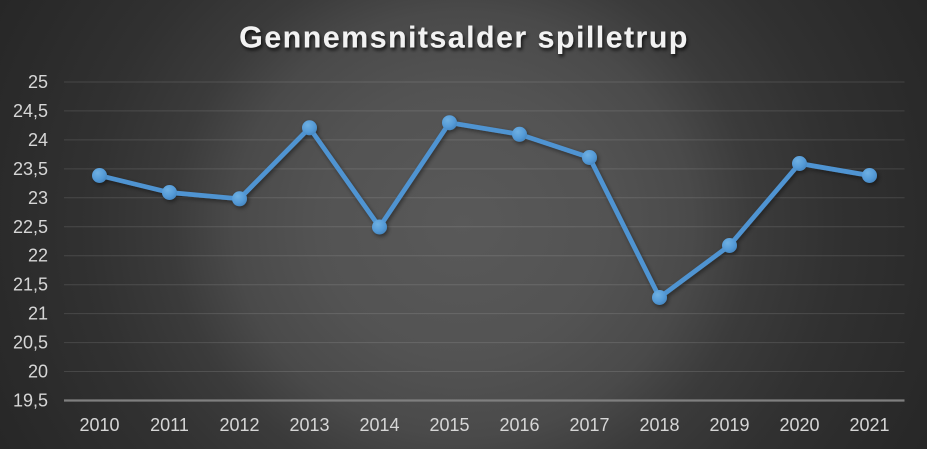  Describe the element at coordinates (38, 82) in the screenshot. I see `svg-text: 25` at that location.